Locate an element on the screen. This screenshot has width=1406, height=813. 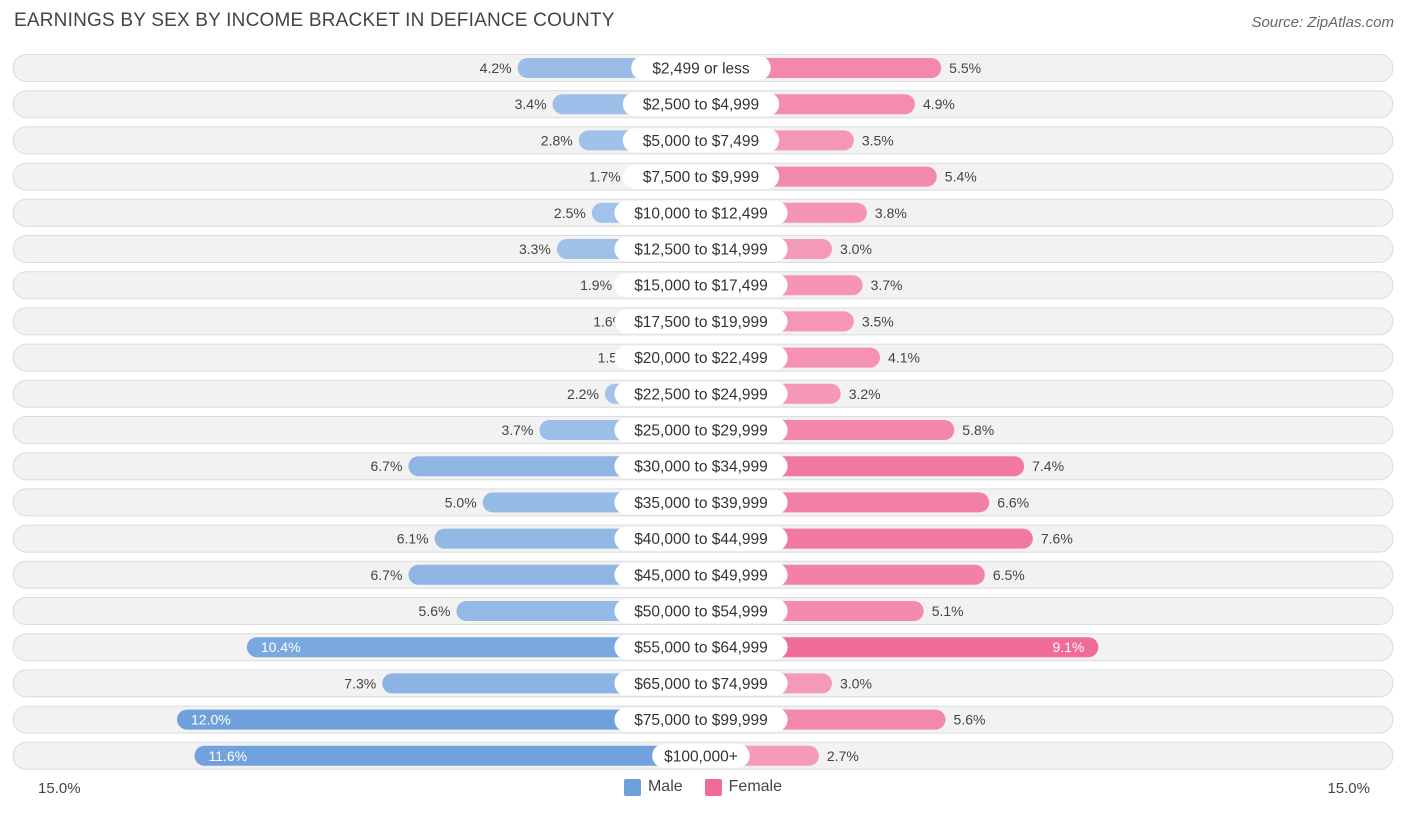
value-label-male: 2.2% is located at coordinates (583, 394).